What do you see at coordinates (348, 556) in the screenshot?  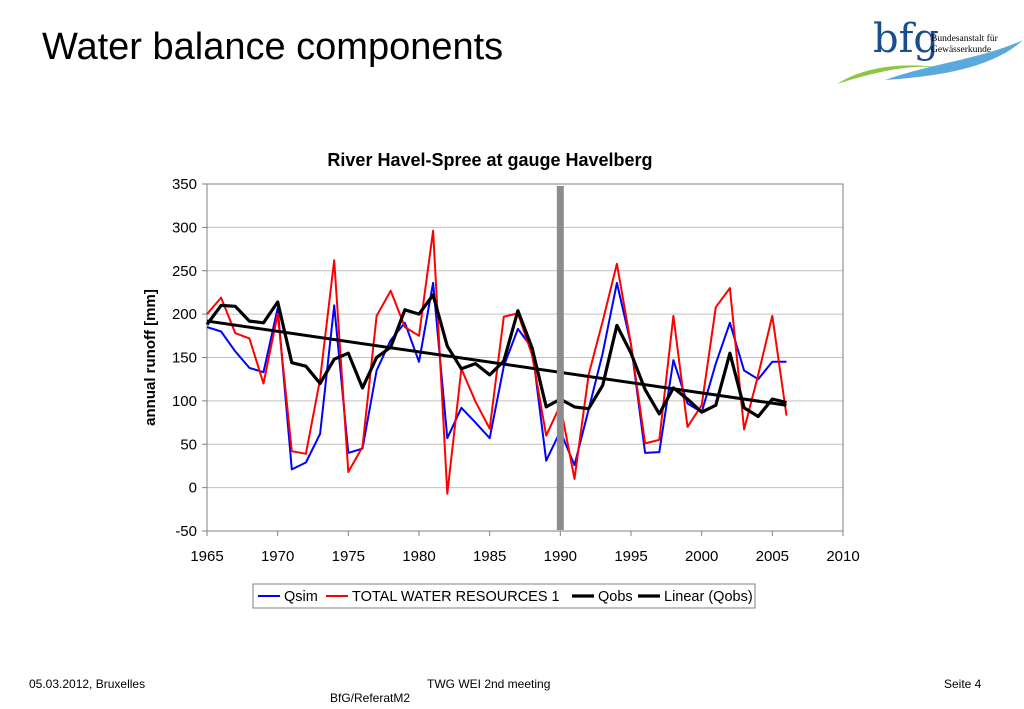 I see `x-tick-label: 1975` at bounding box center [348, 556].